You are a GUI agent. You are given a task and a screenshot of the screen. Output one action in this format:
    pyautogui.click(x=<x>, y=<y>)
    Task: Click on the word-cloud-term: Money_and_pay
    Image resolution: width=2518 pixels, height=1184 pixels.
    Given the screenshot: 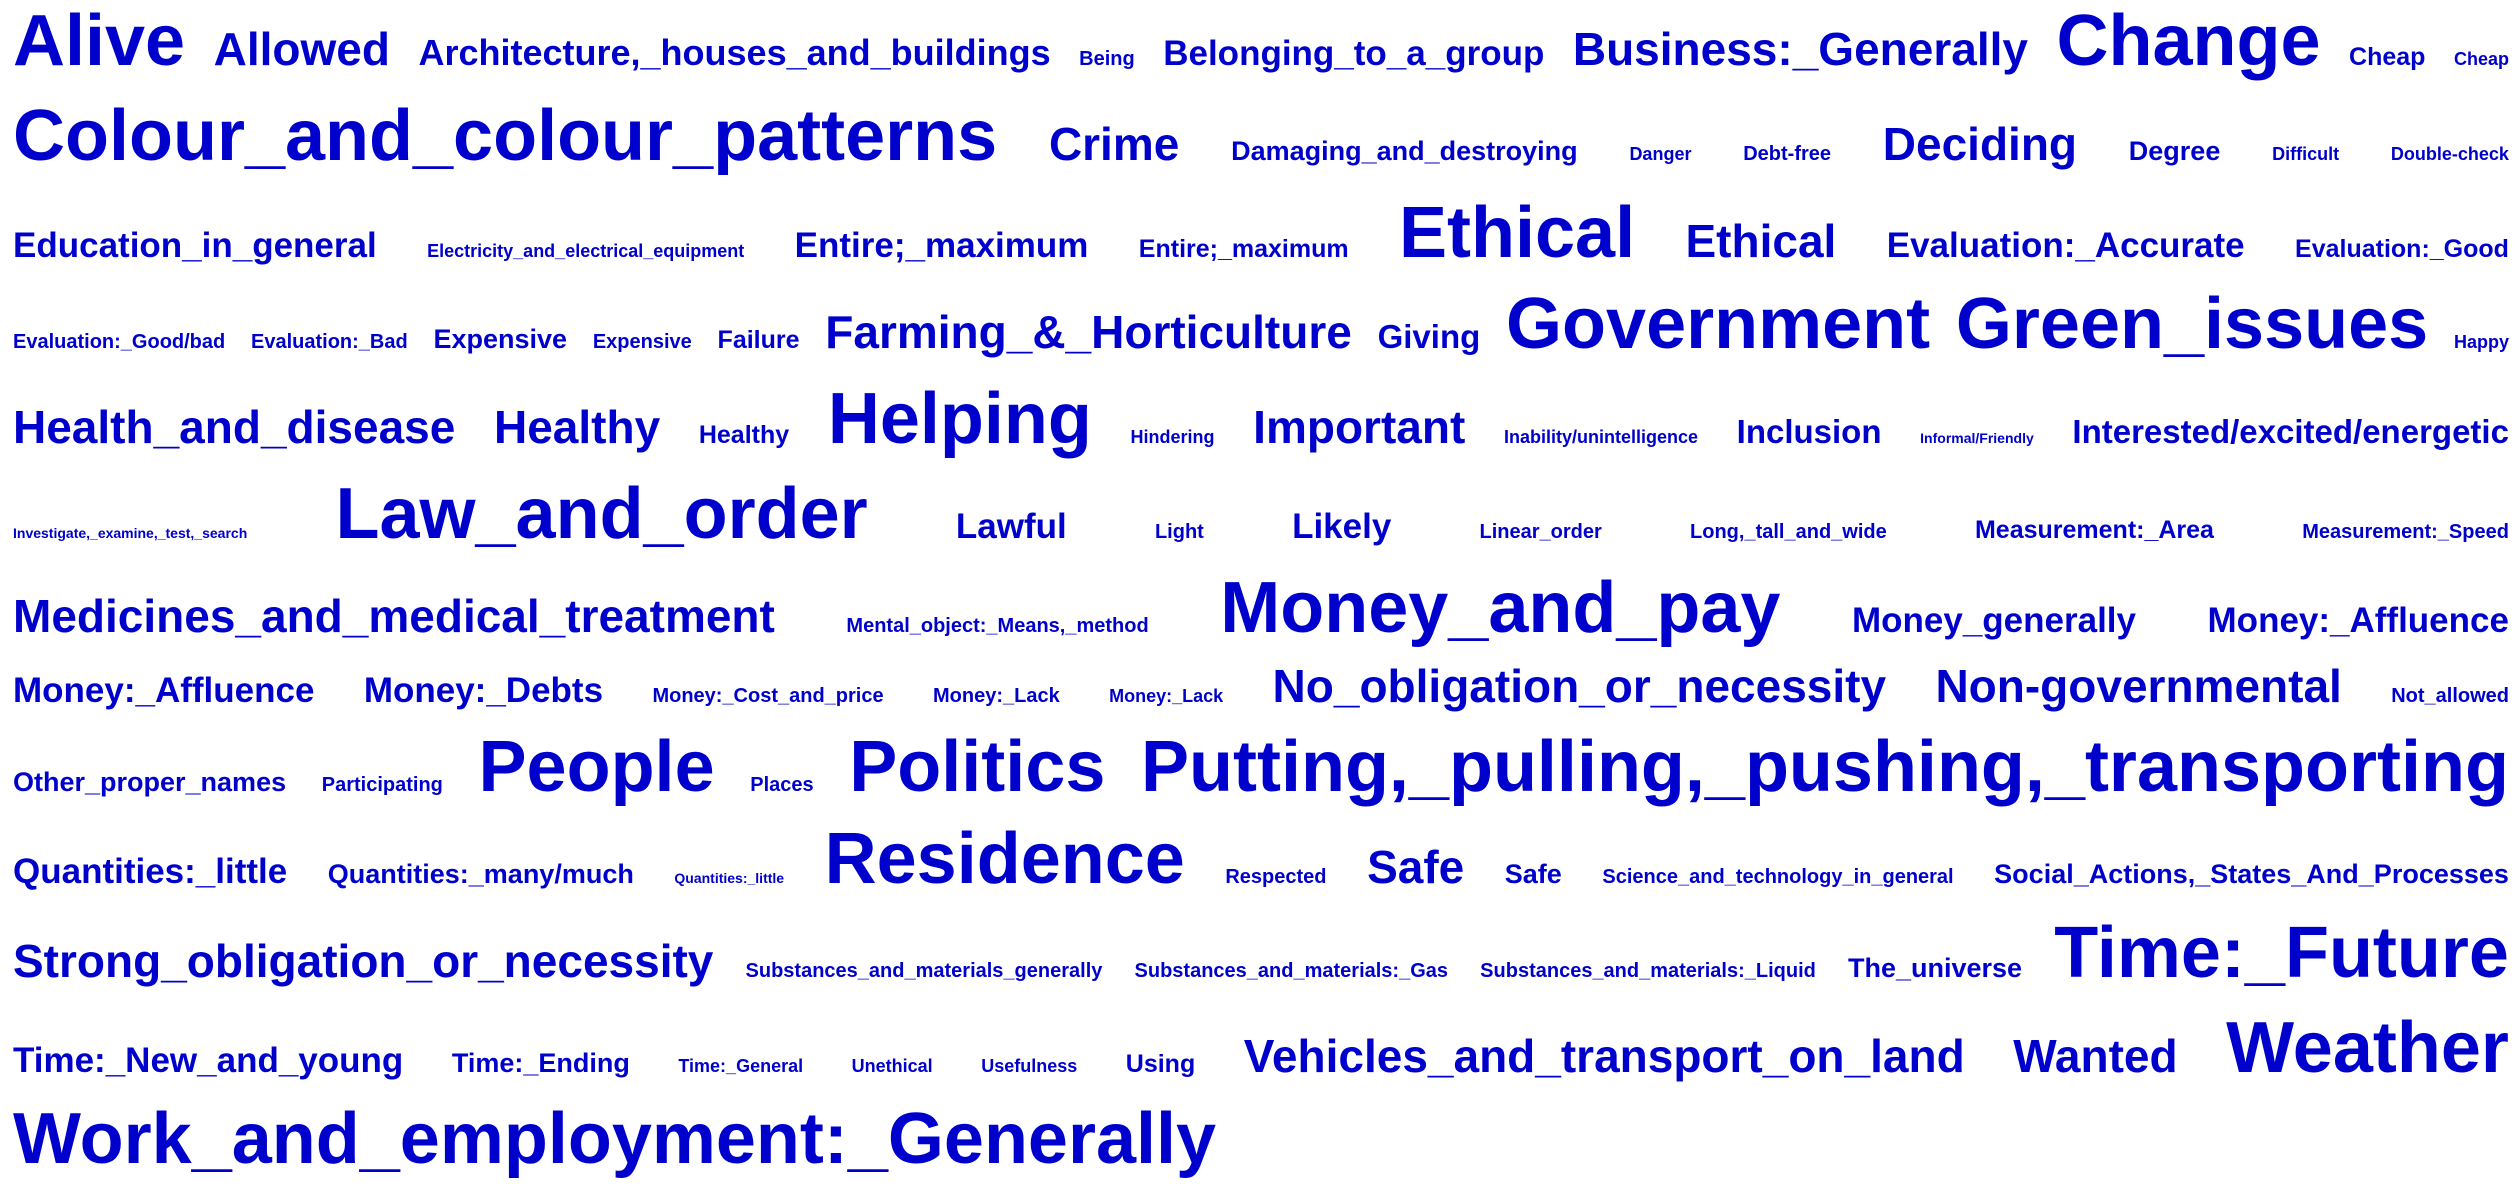 What is the action you would take?
    pyautogui.click(x=1500, y=608)
    